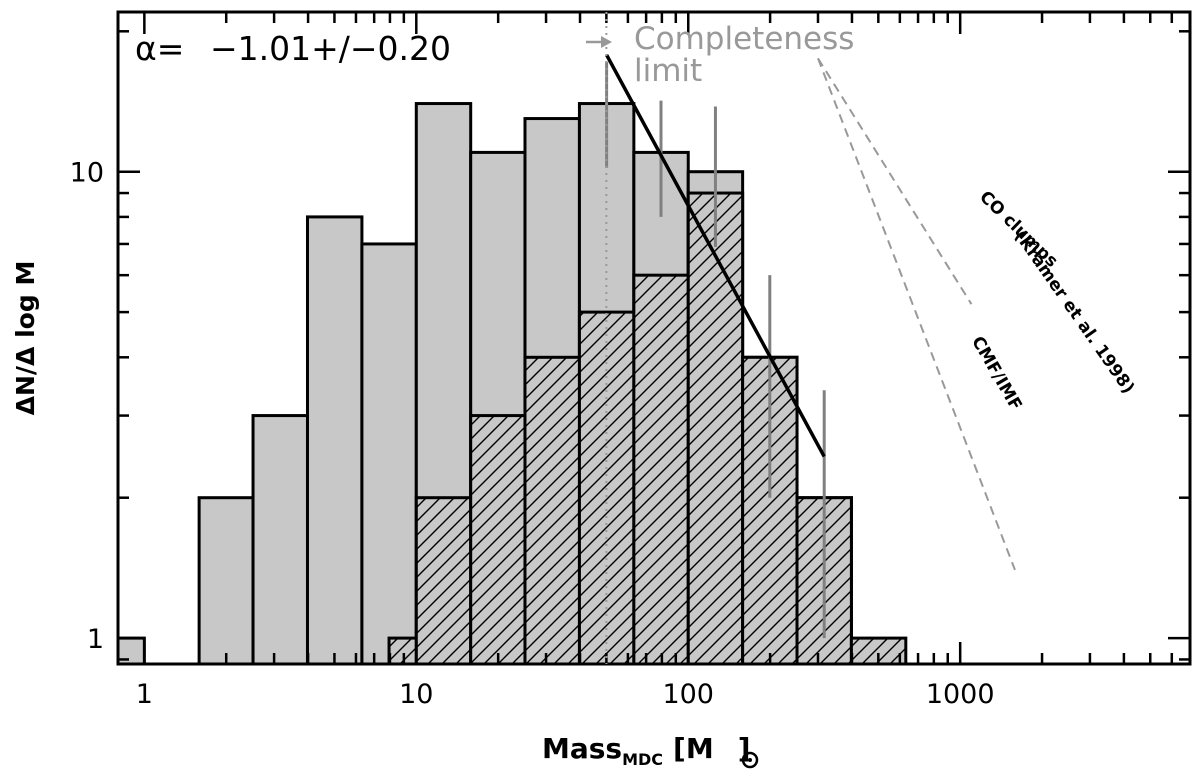 Image resolution: width=1200 pixels, height=771 pixels. Describe the element at coordinates (688, 694) in the screenshot. I see `x-tick-label: 100` at that location.